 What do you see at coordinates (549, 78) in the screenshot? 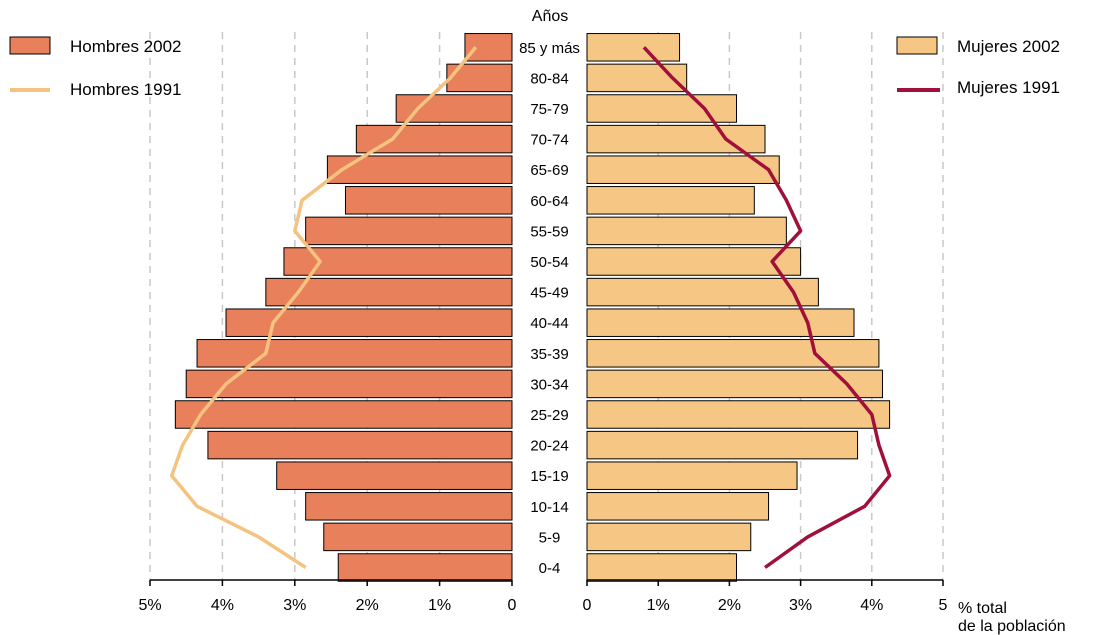
I see `age-label: 80-84` at bounding box center [549, 78].